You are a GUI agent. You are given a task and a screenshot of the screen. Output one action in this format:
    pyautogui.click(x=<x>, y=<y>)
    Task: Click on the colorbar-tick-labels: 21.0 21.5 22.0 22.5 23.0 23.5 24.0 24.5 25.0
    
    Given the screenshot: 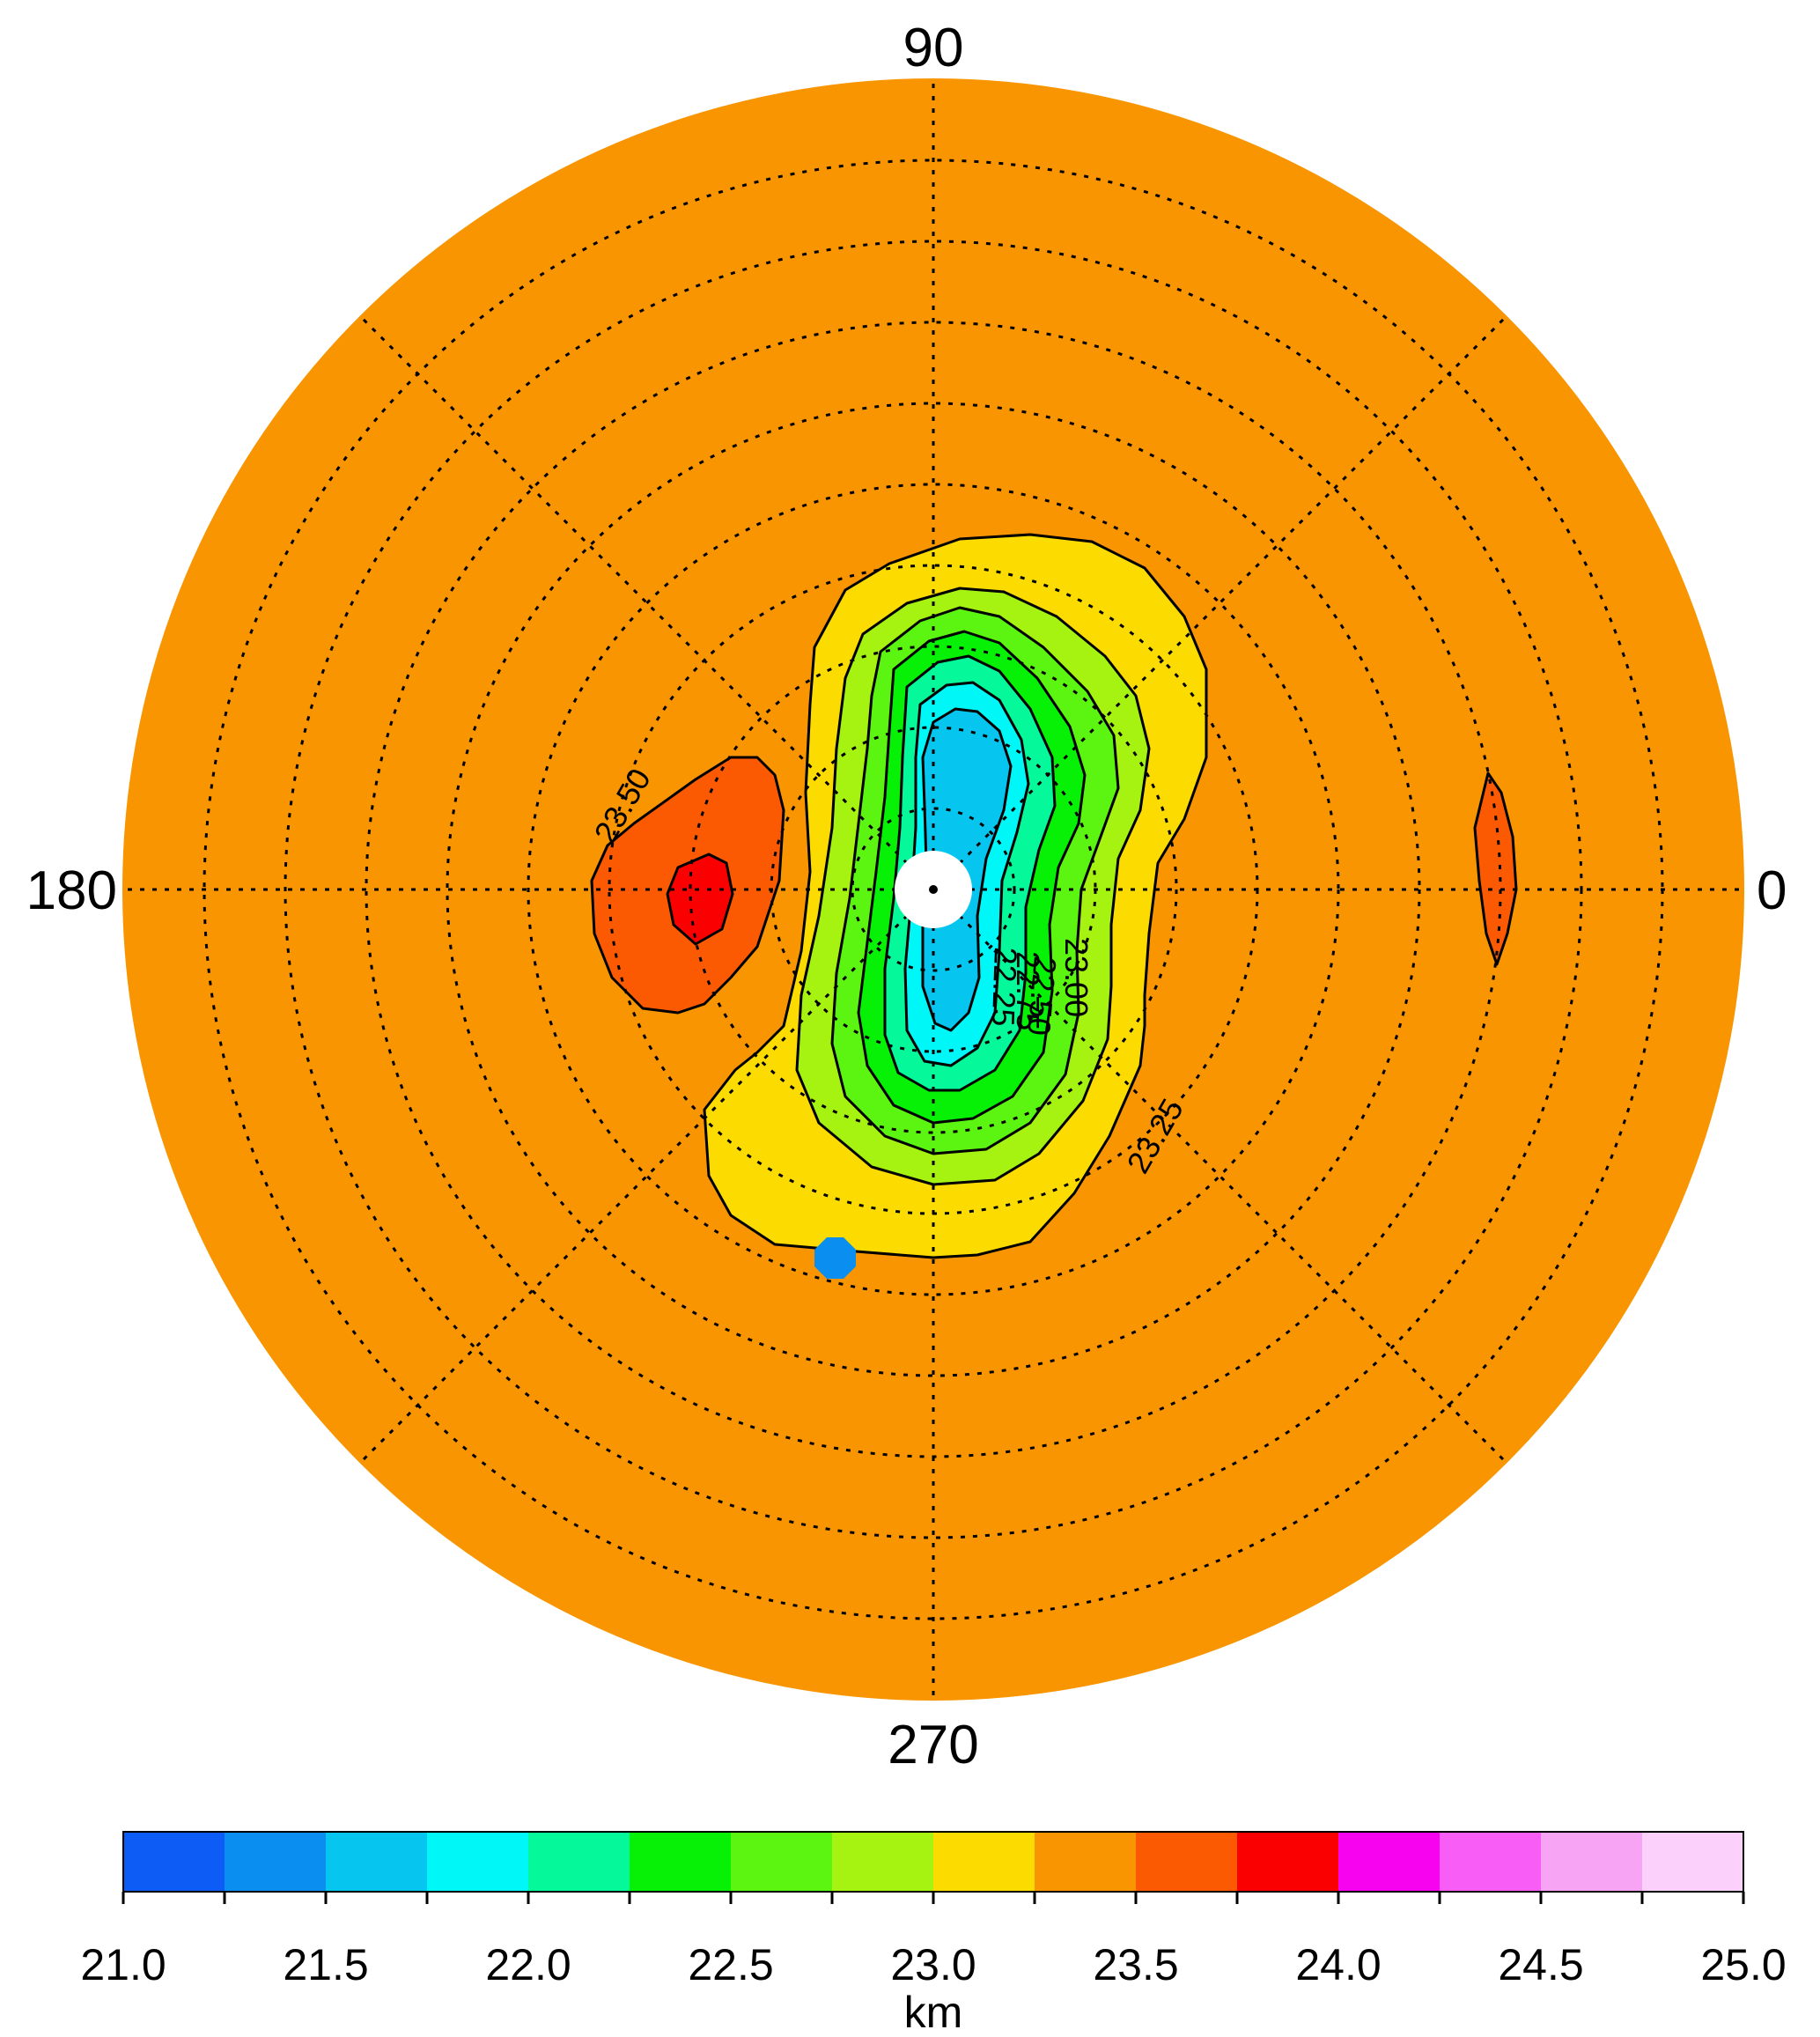 What is the action you would take?
    pyautogui.click(x=933, y=1964)
    